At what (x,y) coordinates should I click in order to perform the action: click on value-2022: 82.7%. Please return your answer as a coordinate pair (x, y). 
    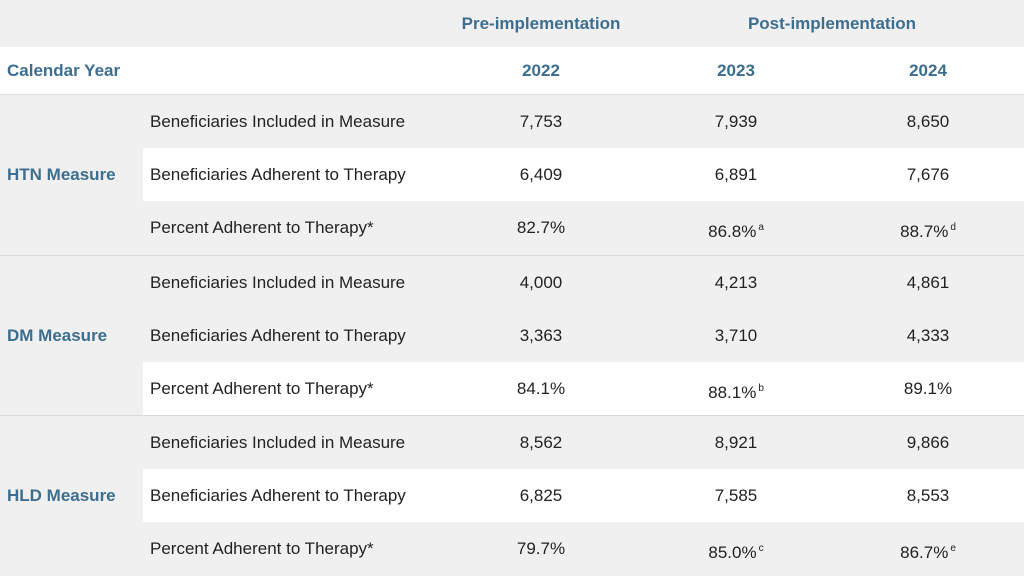
    Looking at the image, I should click on (541, 227).